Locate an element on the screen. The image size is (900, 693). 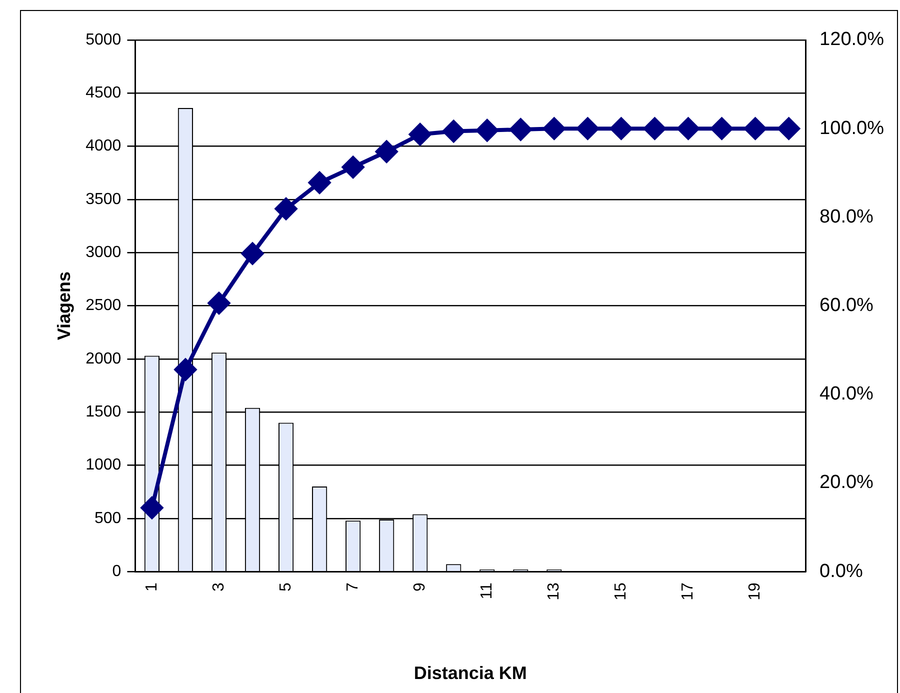
y-tick-label: 2500 is located at coordinates (104, 305).